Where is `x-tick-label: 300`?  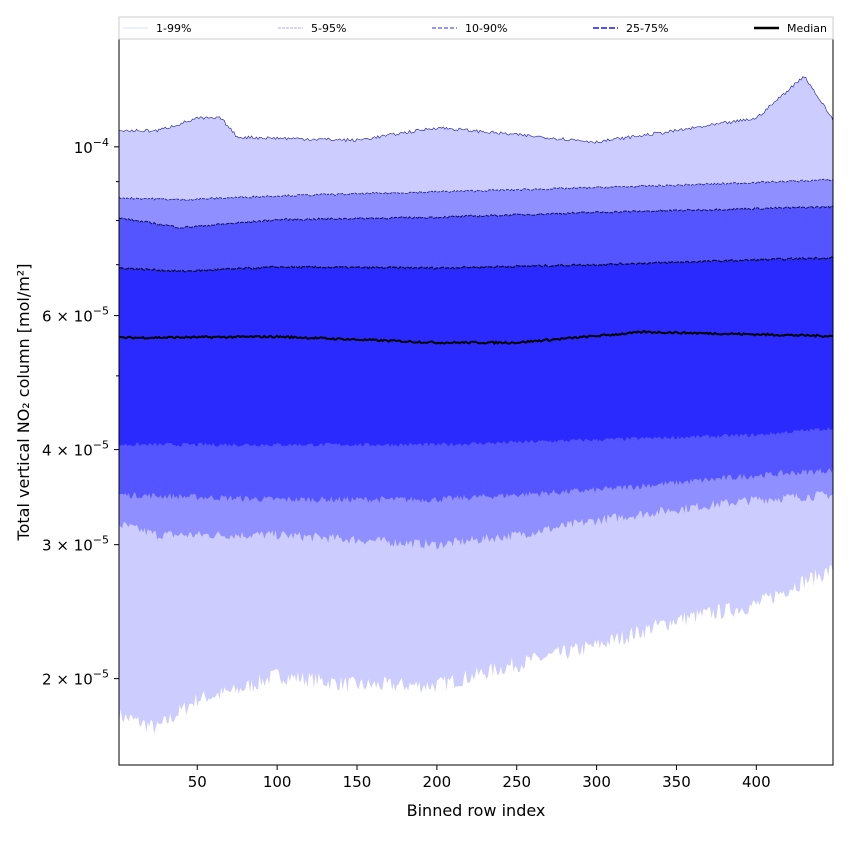
x-tick-label: 300 is located at coordinates (596, 782).